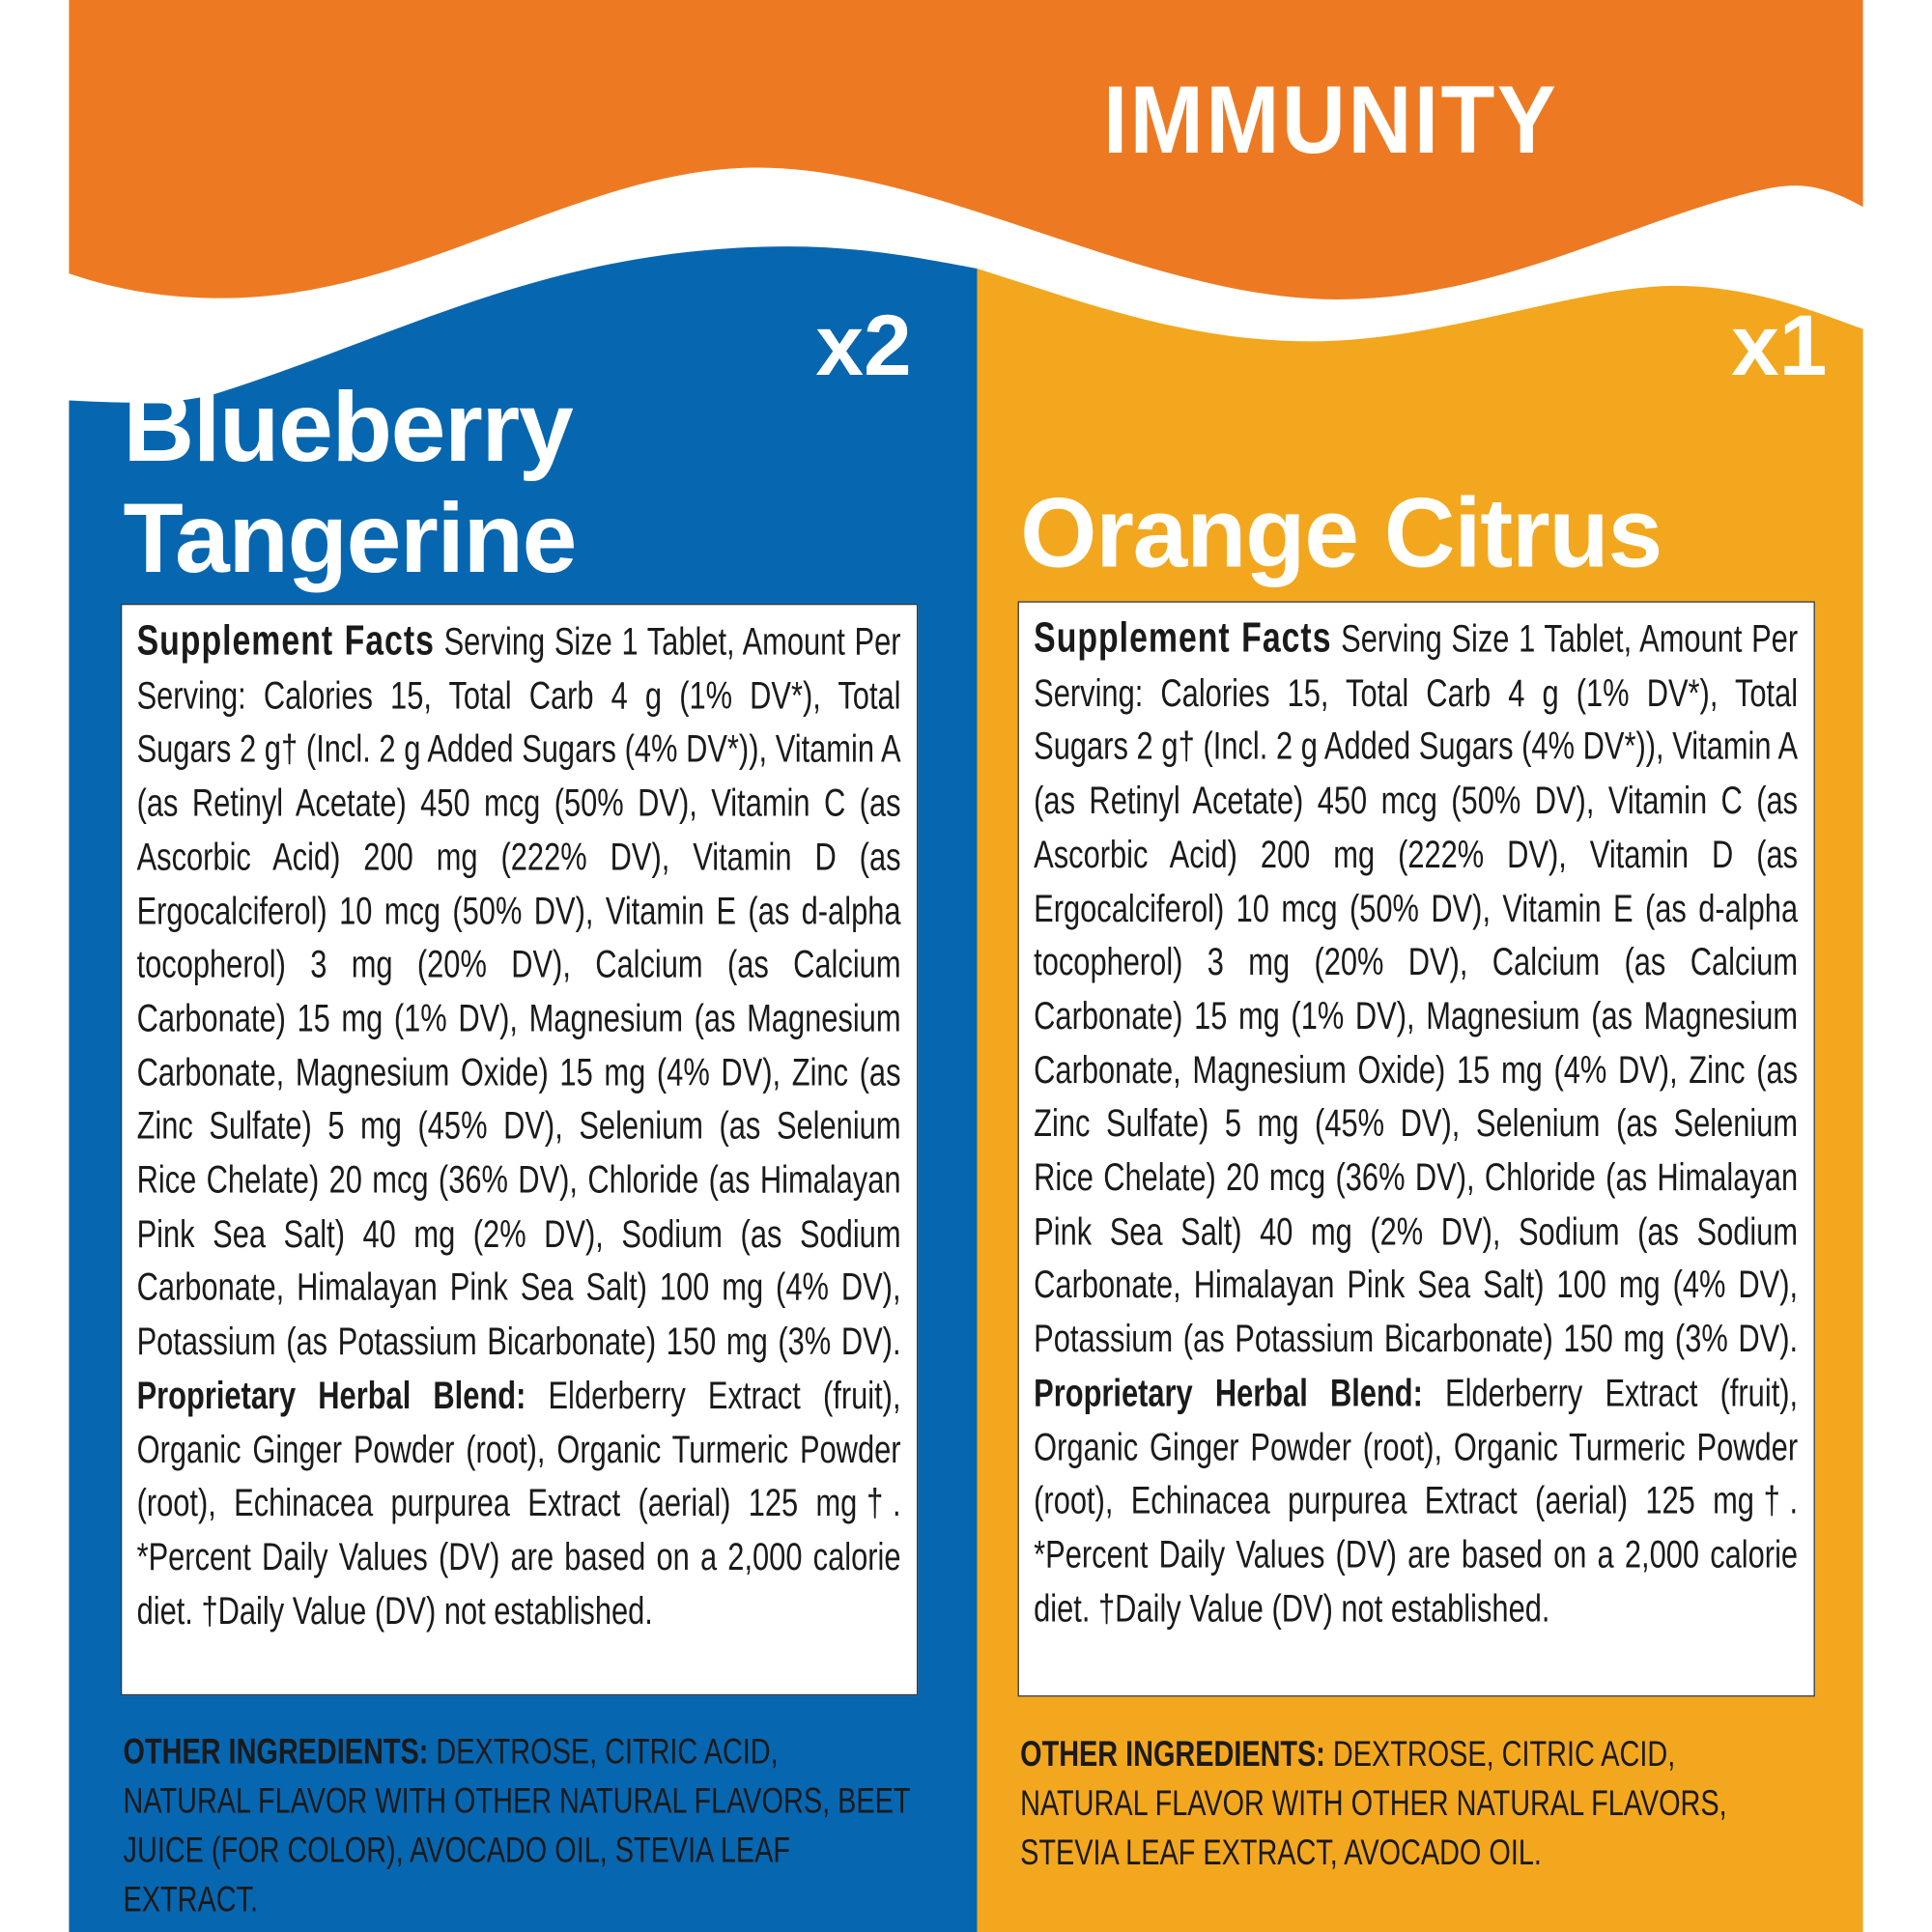 This screenshot has width=1932, height=1932. I want to click on category-title: IMMUNITY, so click(1330, 119).